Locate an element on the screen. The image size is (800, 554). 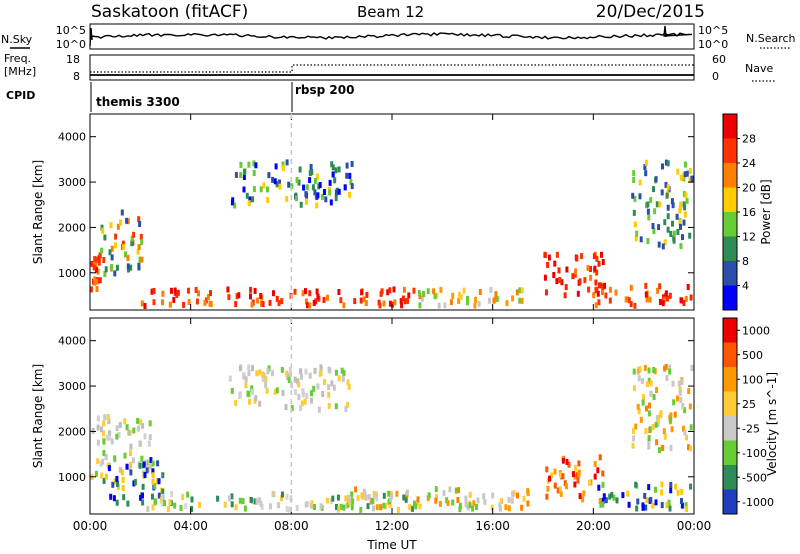
nsky-tick-bottom: 10^0 is located at coordinates (71, 44).